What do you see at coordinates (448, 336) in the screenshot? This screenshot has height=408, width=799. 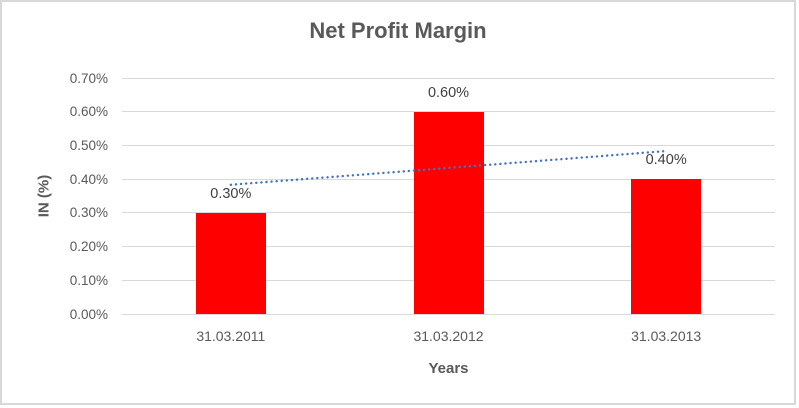 I see `x-tick-label: 31.03.2012` at bounding box center [448, 336].